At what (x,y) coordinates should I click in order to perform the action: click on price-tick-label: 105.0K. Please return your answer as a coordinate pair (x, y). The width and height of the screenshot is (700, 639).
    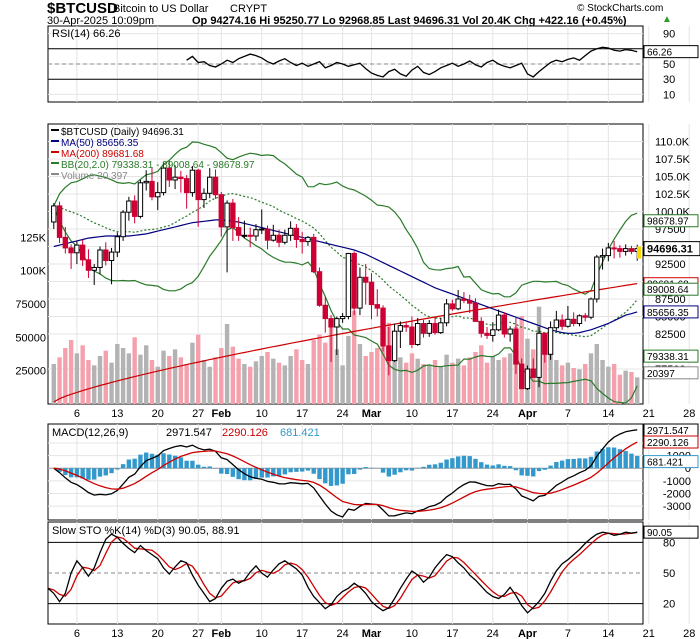
    Looking at the image, I should click on (673, 178).